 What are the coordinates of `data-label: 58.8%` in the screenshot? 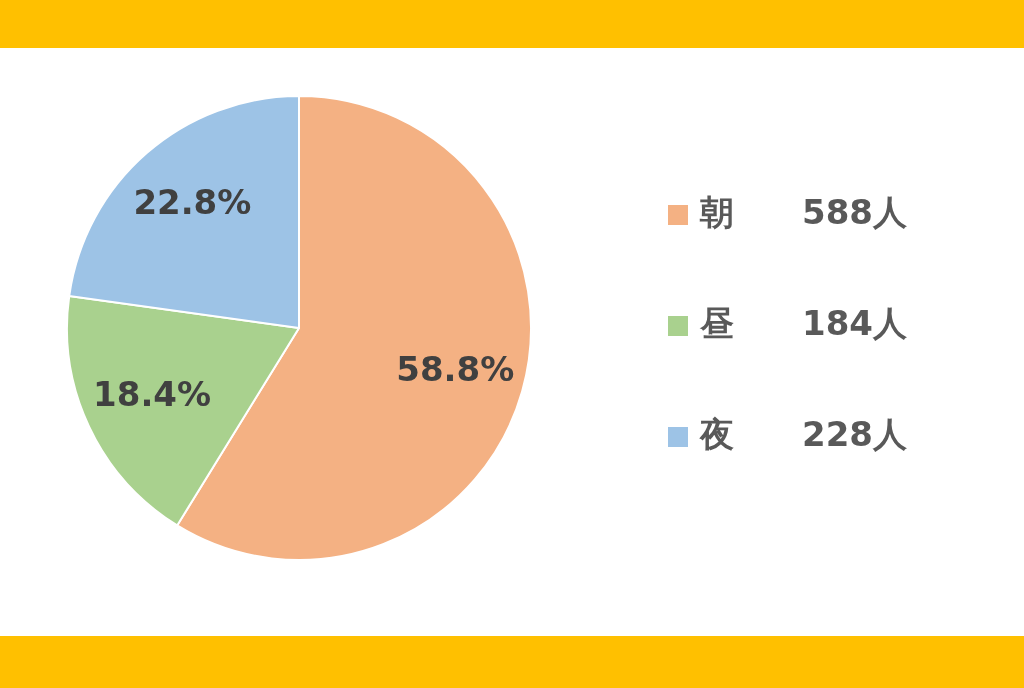 It's located at (455, 369).